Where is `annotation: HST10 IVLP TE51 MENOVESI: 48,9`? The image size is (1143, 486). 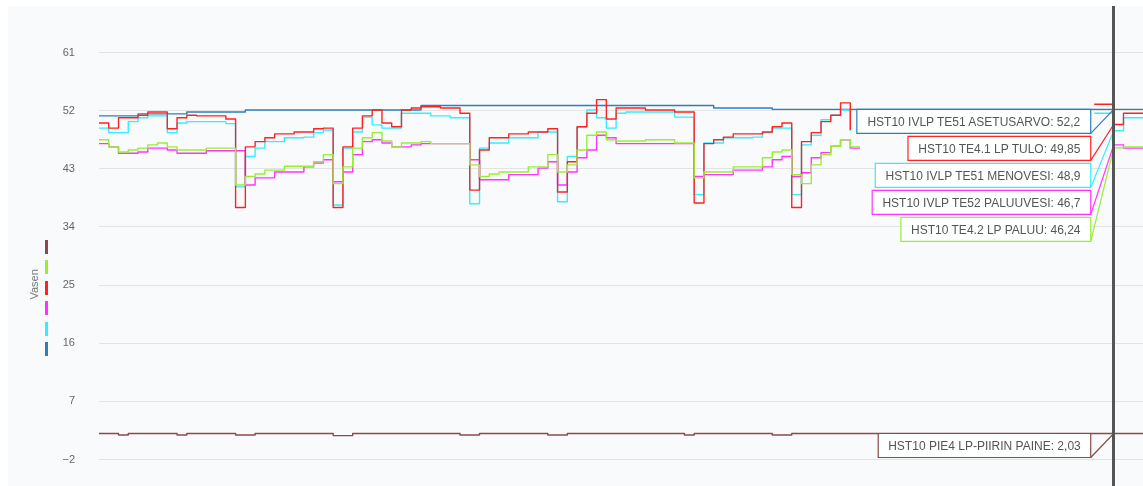
annotation: HST10 IVLP TE51 MENOVESI: 48,9 is located at coordinates (983, 175).